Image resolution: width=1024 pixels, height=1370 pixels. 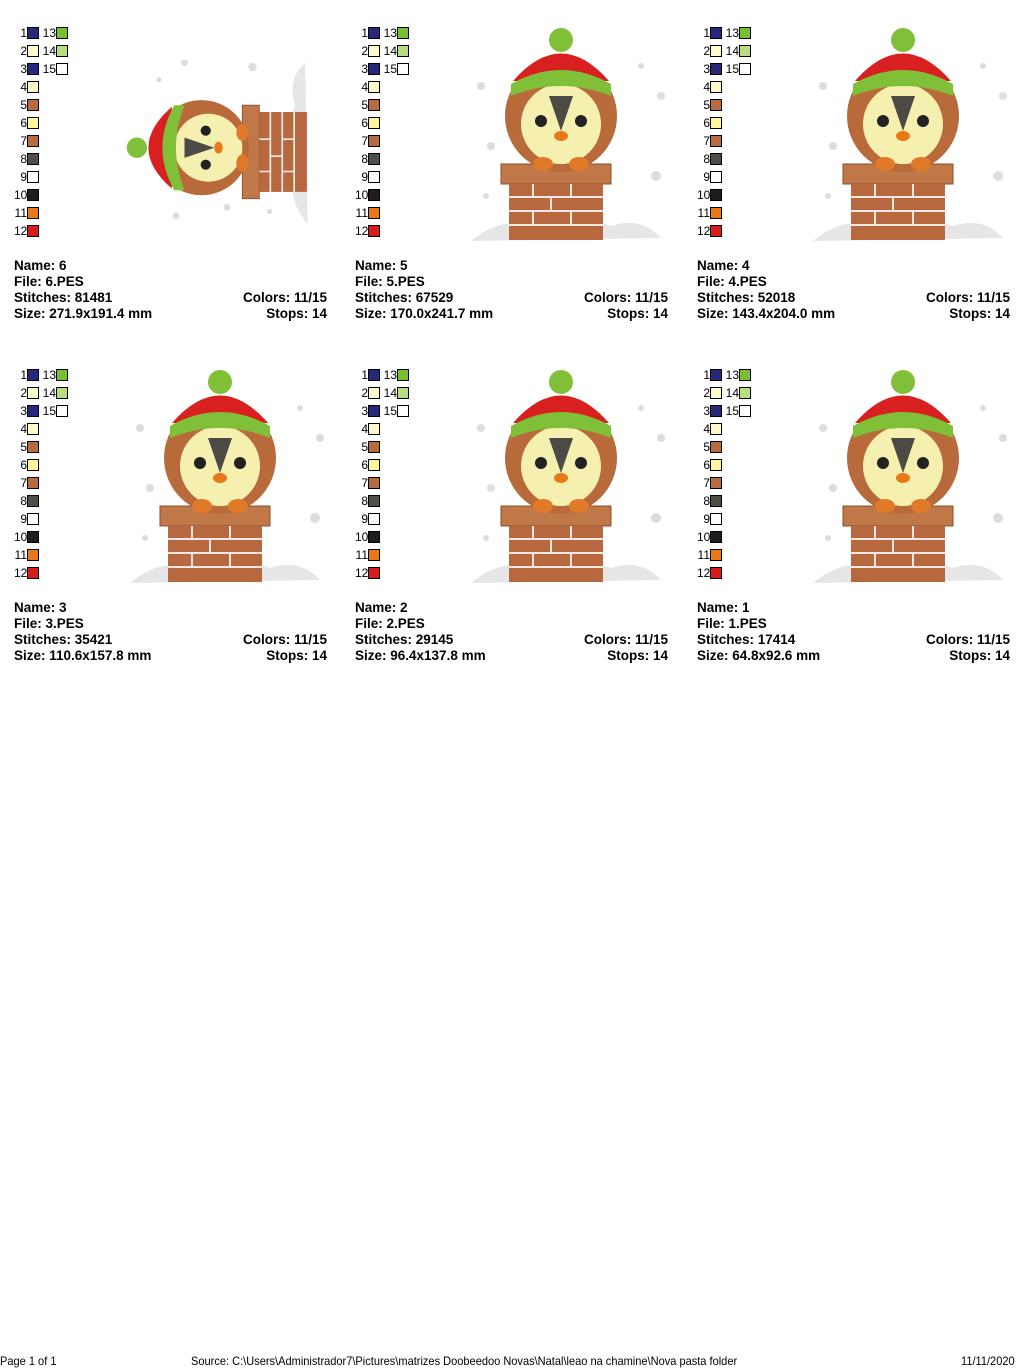 What do you see at coordinates (746, 297) in the screenshot?
I see `design-stitches: Stitches: 52018` at bounding box center [746, 297].